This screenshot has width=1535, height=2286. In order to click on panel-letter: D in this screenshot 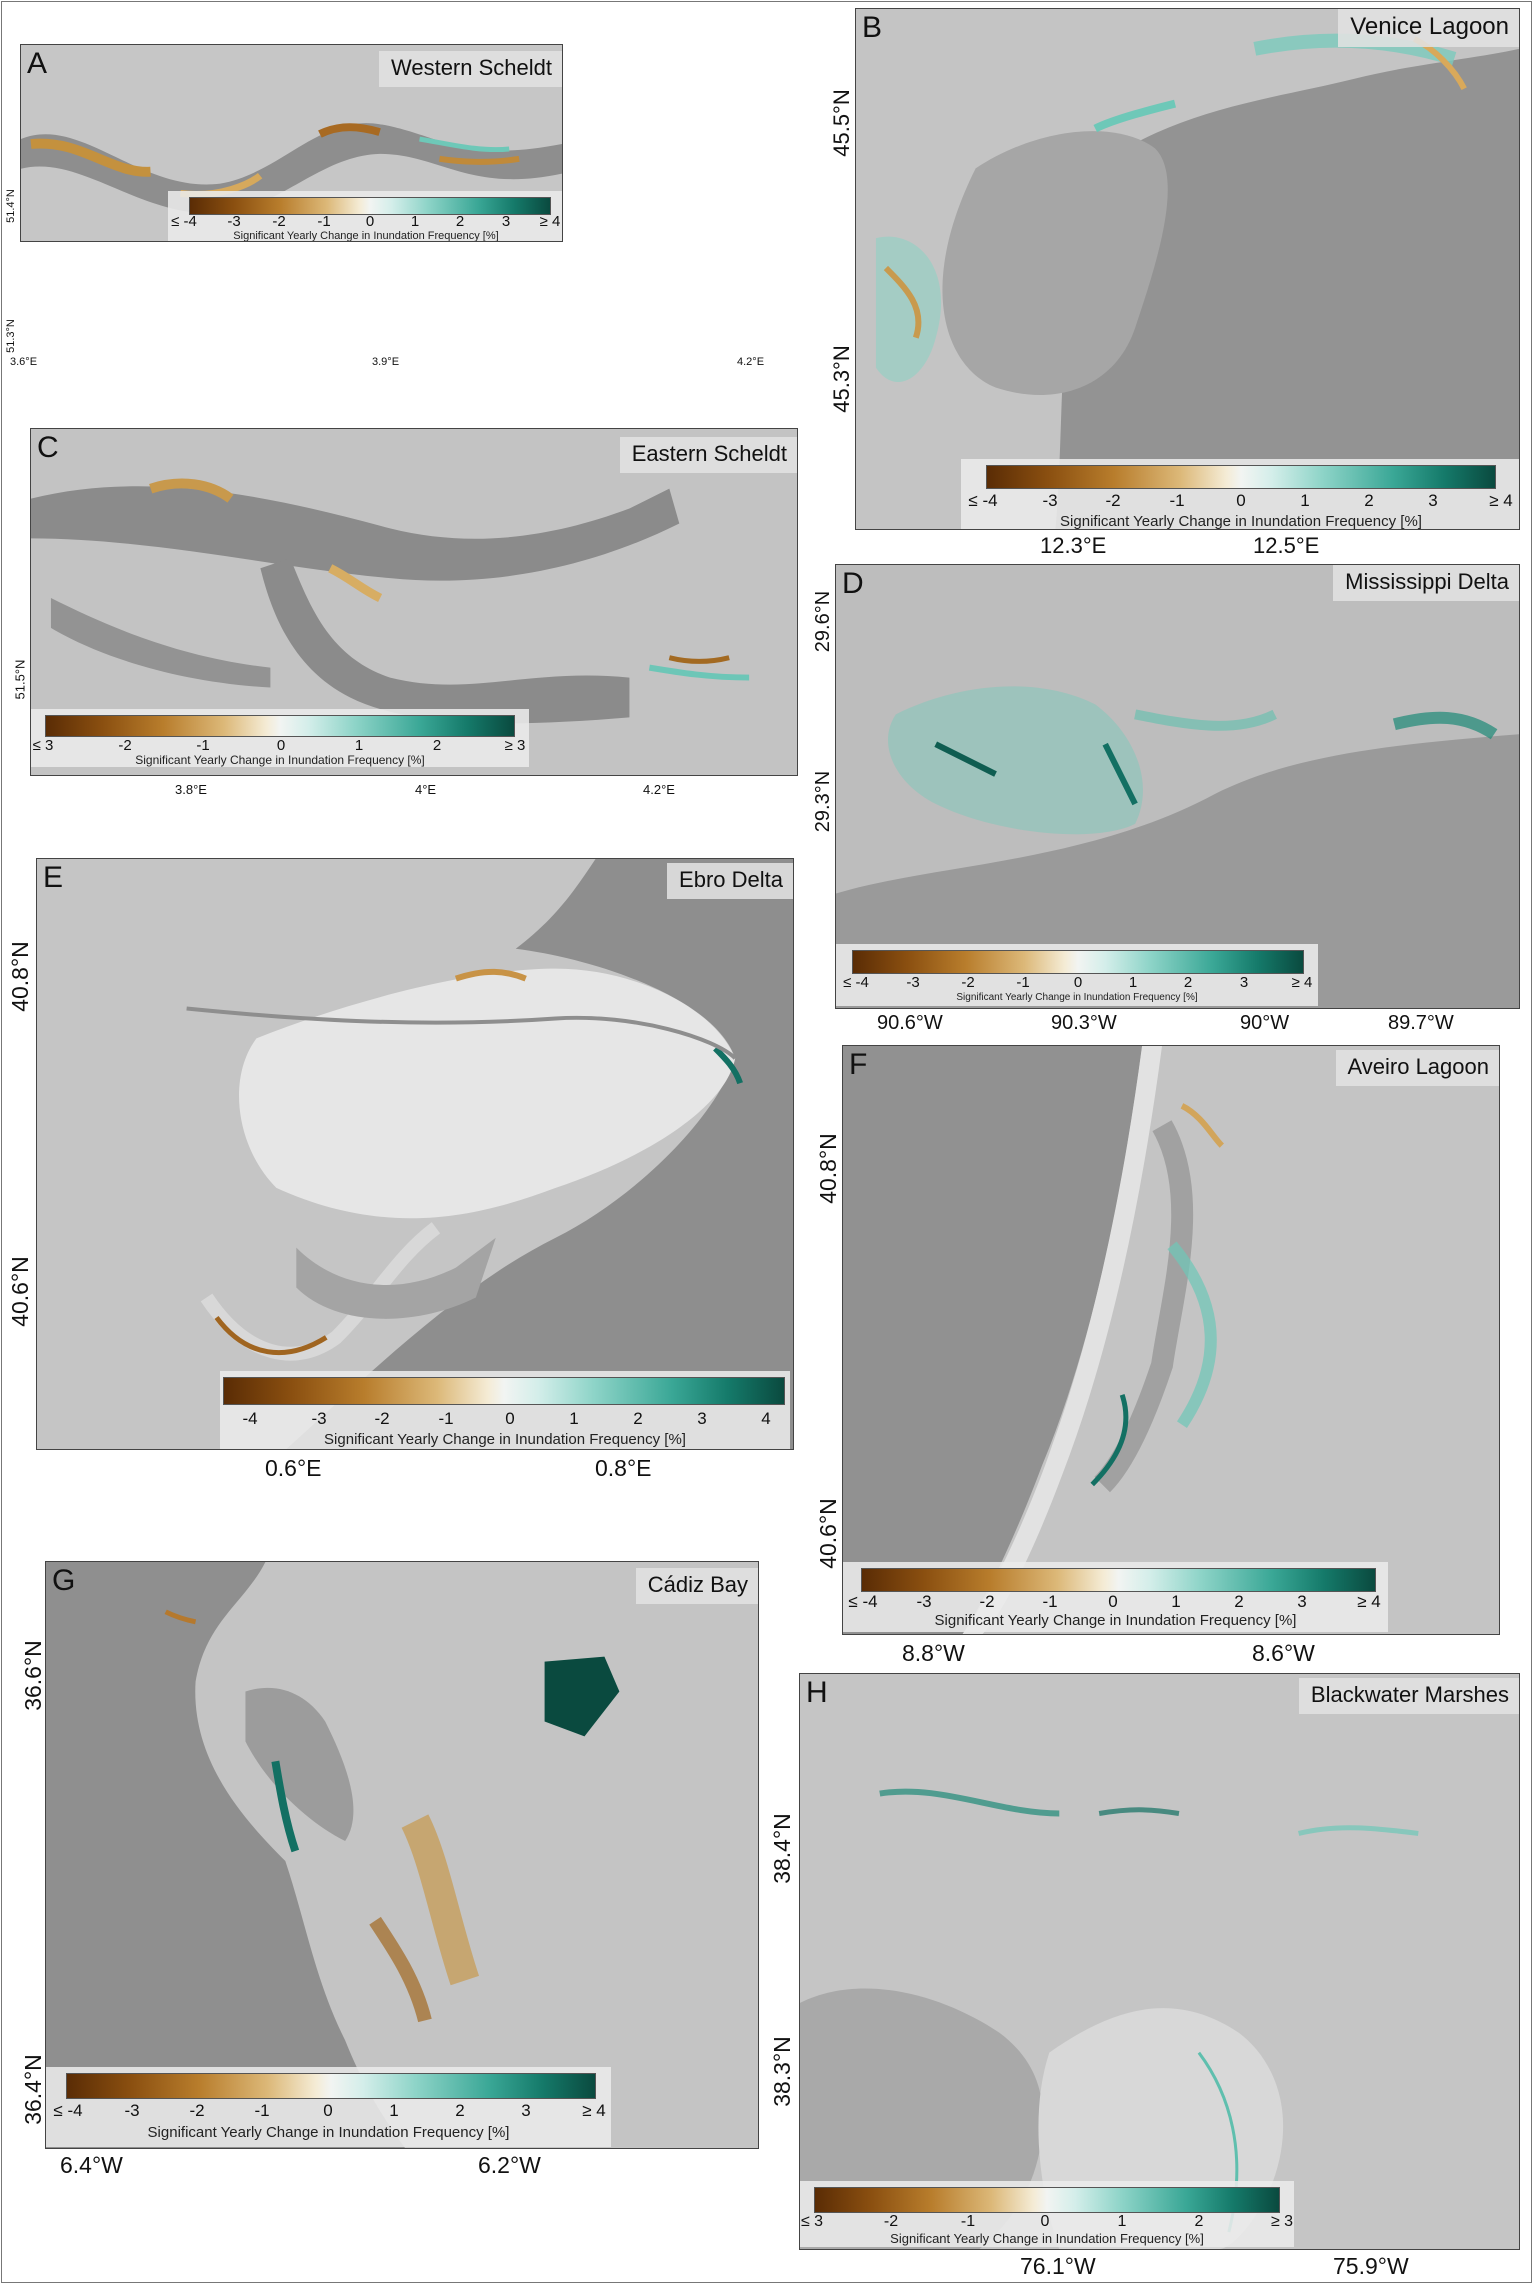, I will do `click(853, 583)`.